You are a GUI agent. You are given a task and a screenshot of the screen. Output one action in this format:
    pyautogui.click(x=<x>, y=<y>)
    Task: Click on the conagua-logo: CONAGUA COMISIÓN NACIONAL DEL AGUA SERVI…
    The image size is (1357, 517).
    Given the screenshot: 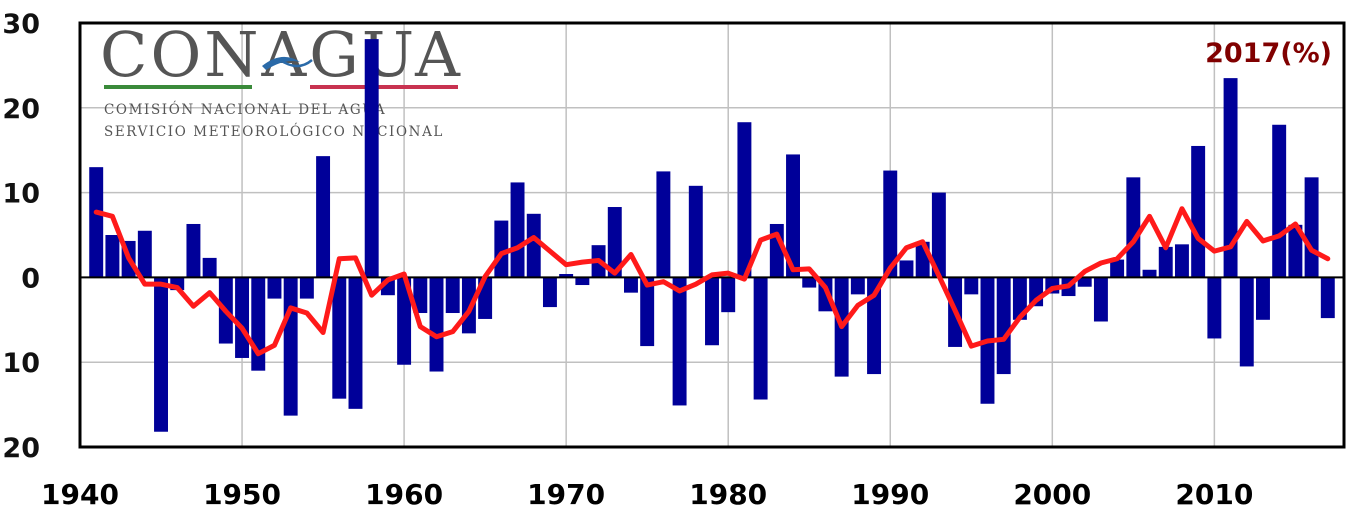 What is the action you would take?
    pyautogui.click(x=281, y=79)
    